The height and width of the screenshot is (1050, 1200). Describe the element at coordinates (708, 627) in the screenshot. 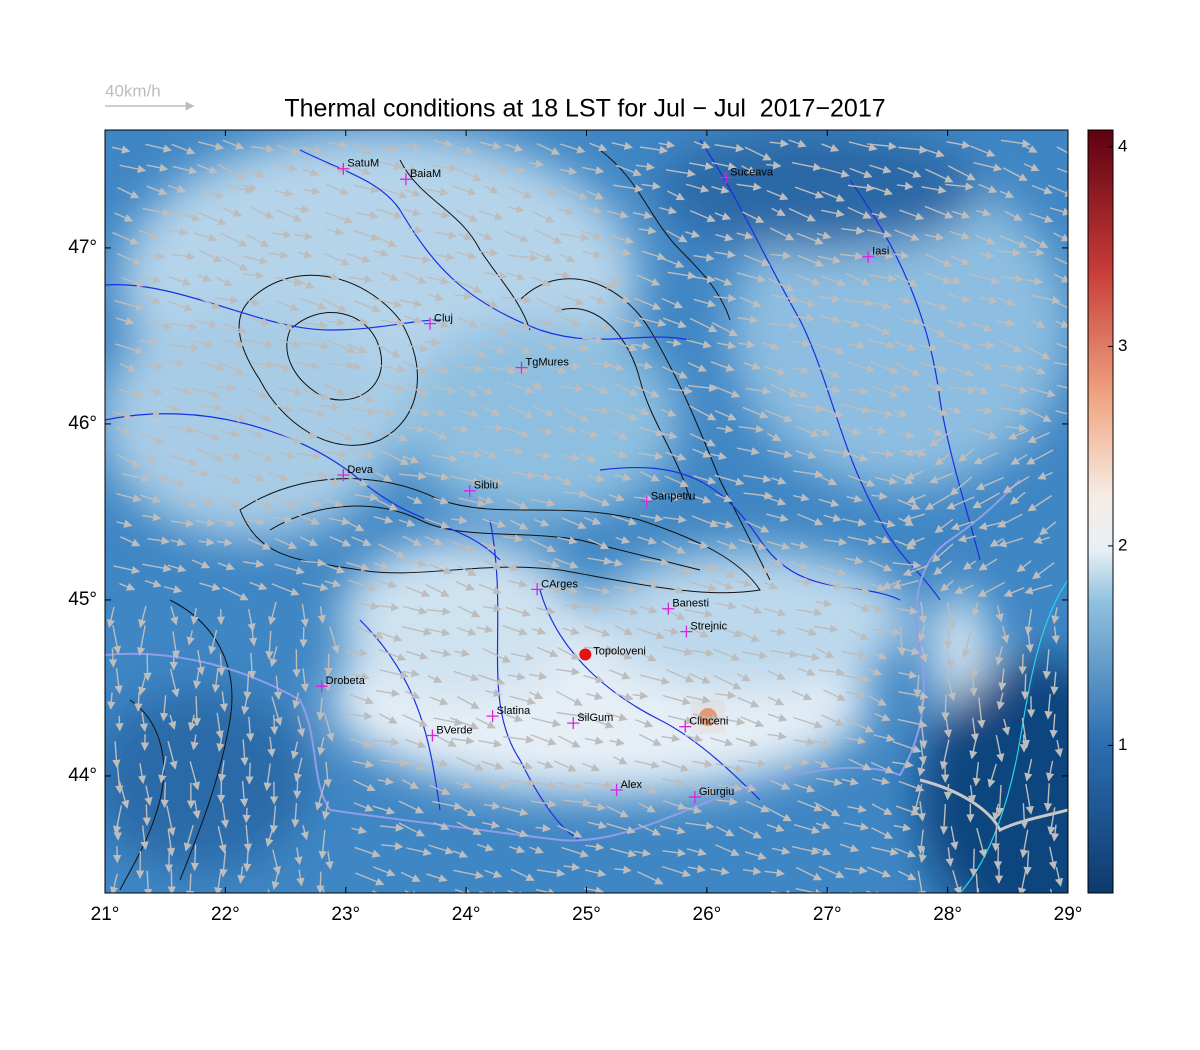

I see `city-label: Strejnic` at that location.